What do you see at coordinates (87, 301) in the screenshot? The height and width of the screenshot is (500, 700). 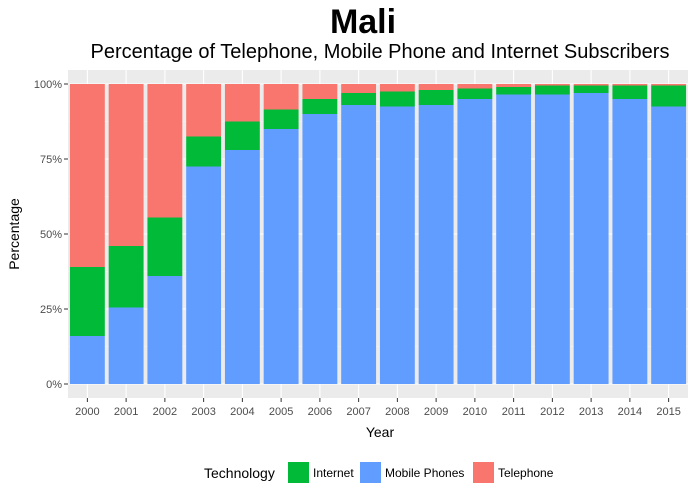 I see `bar-internet-2000` at bounding box center [87, 301].